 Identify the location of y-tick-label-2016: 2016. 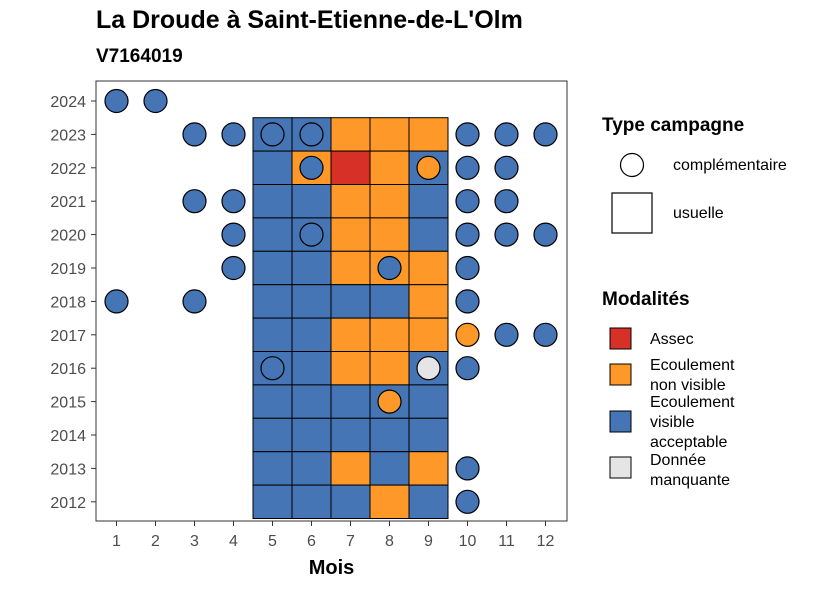
(68, 369).